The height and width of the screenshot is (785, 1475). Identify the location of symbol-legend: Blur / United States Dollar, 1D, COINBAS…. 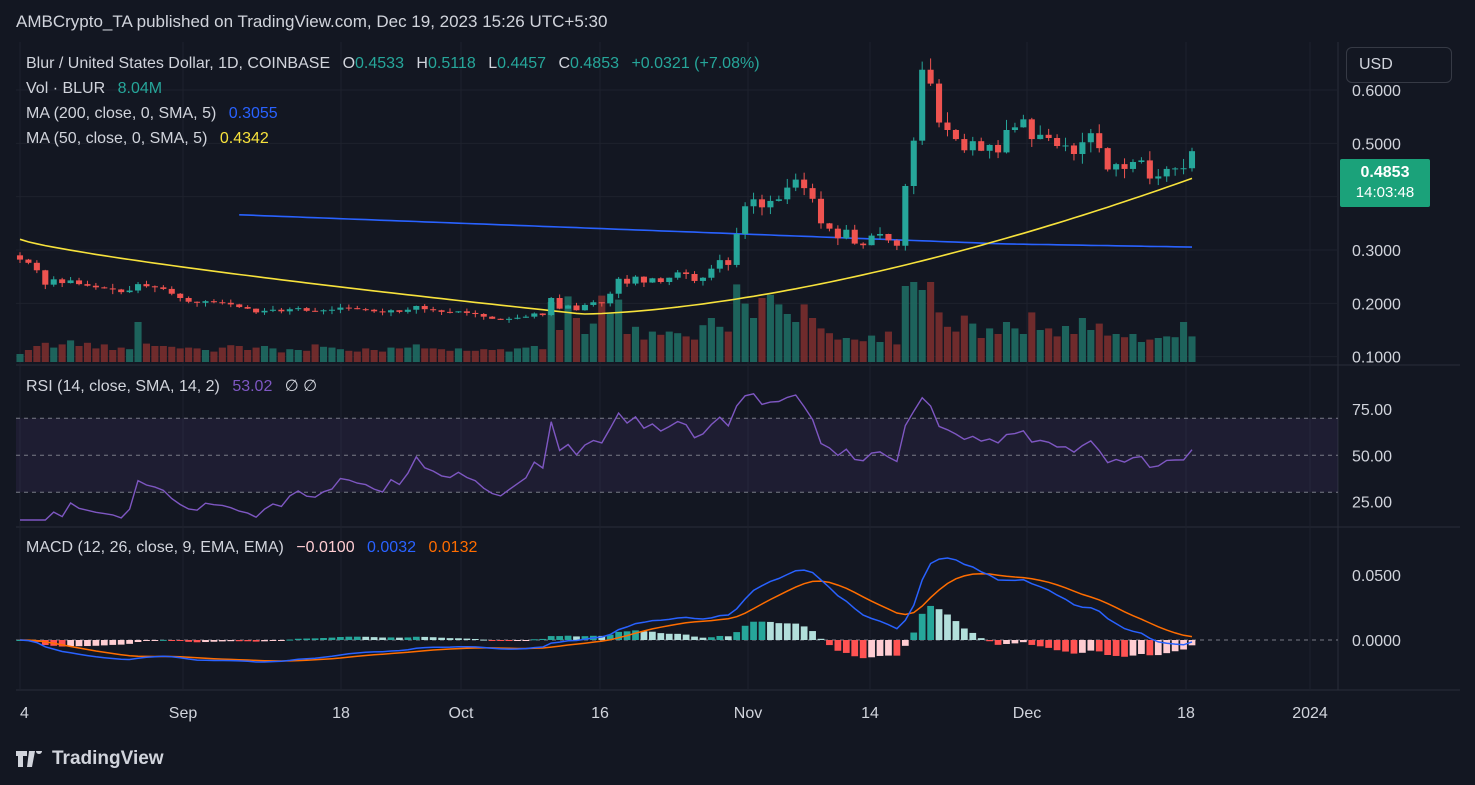
(393, 64).